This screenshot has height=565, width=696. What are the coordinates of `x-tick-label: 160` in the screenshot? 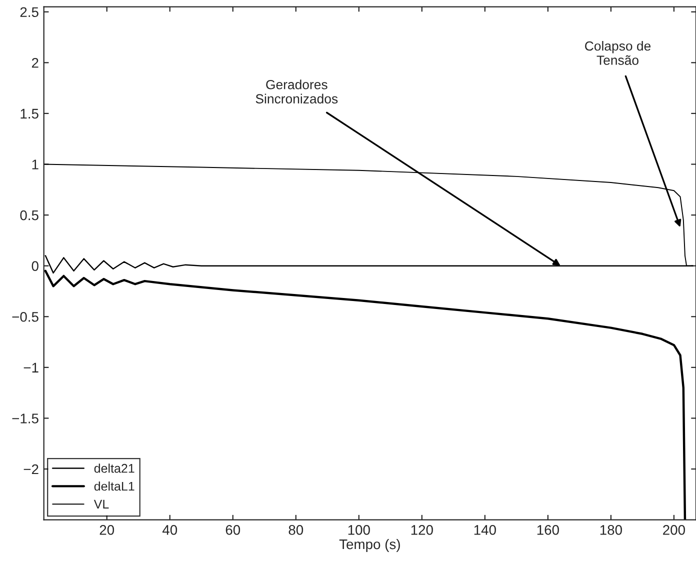 It's located at (548, 530).